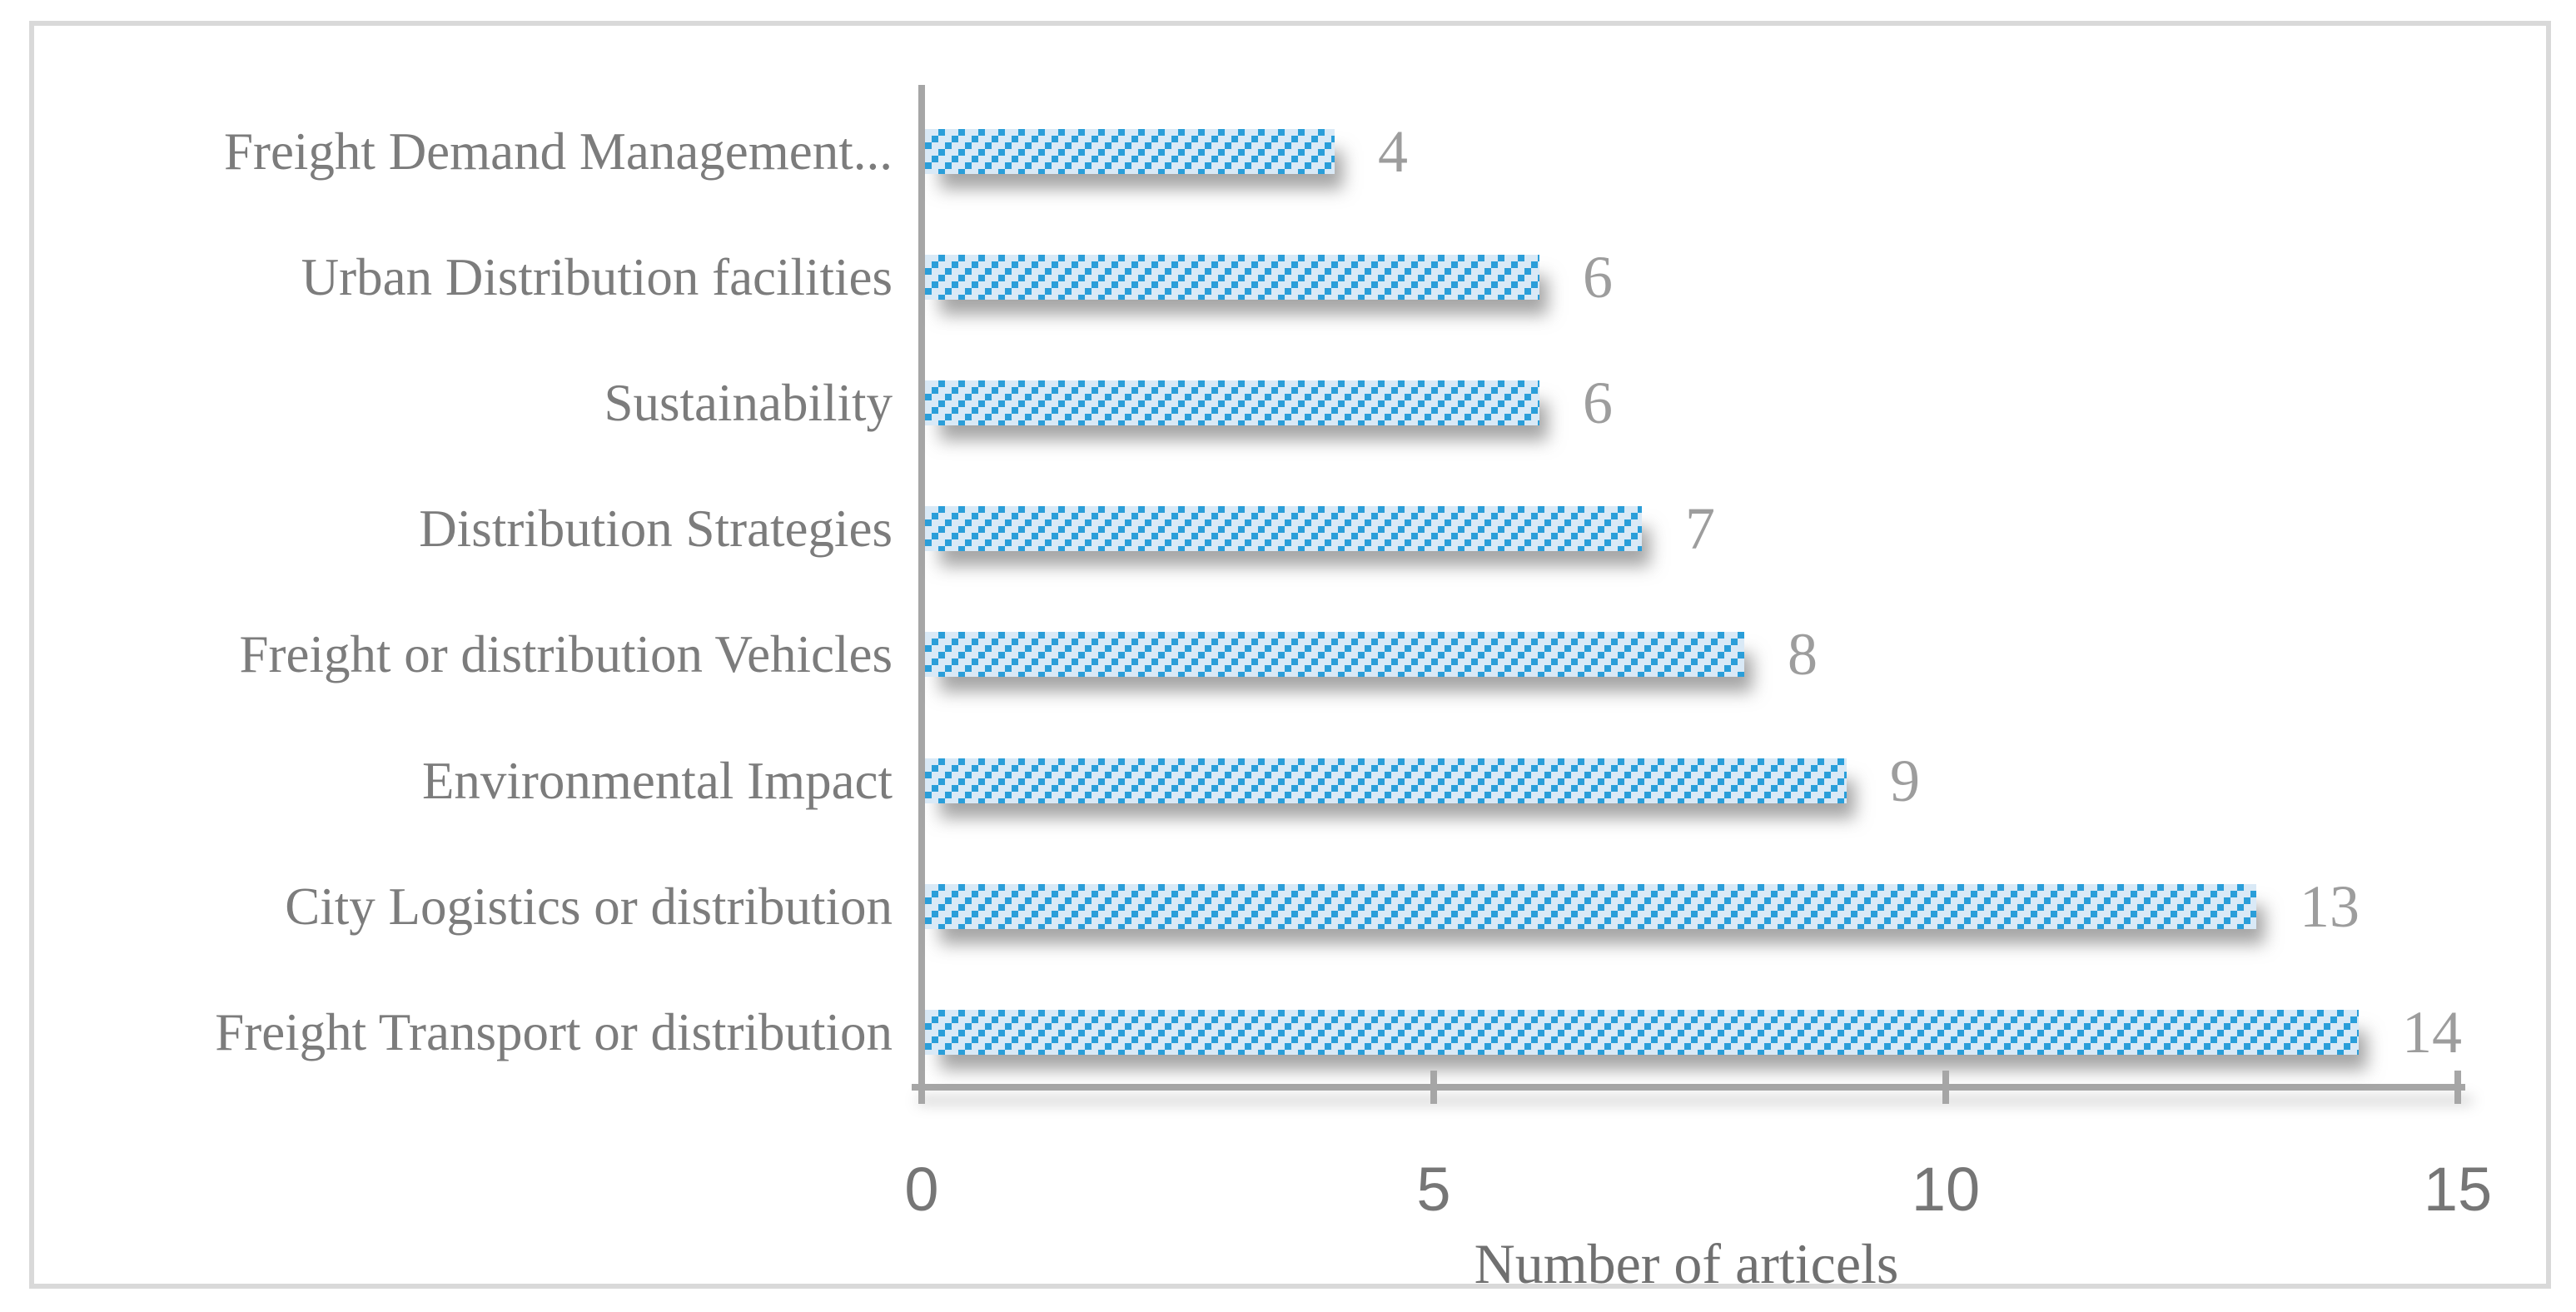 The width and height of the screenshot is (2576, 1312). What do you see at coordinates (597, 277) in the screenshot?
I see `category-label: Urban Distribution facilities` at bounding box center [597, 277].